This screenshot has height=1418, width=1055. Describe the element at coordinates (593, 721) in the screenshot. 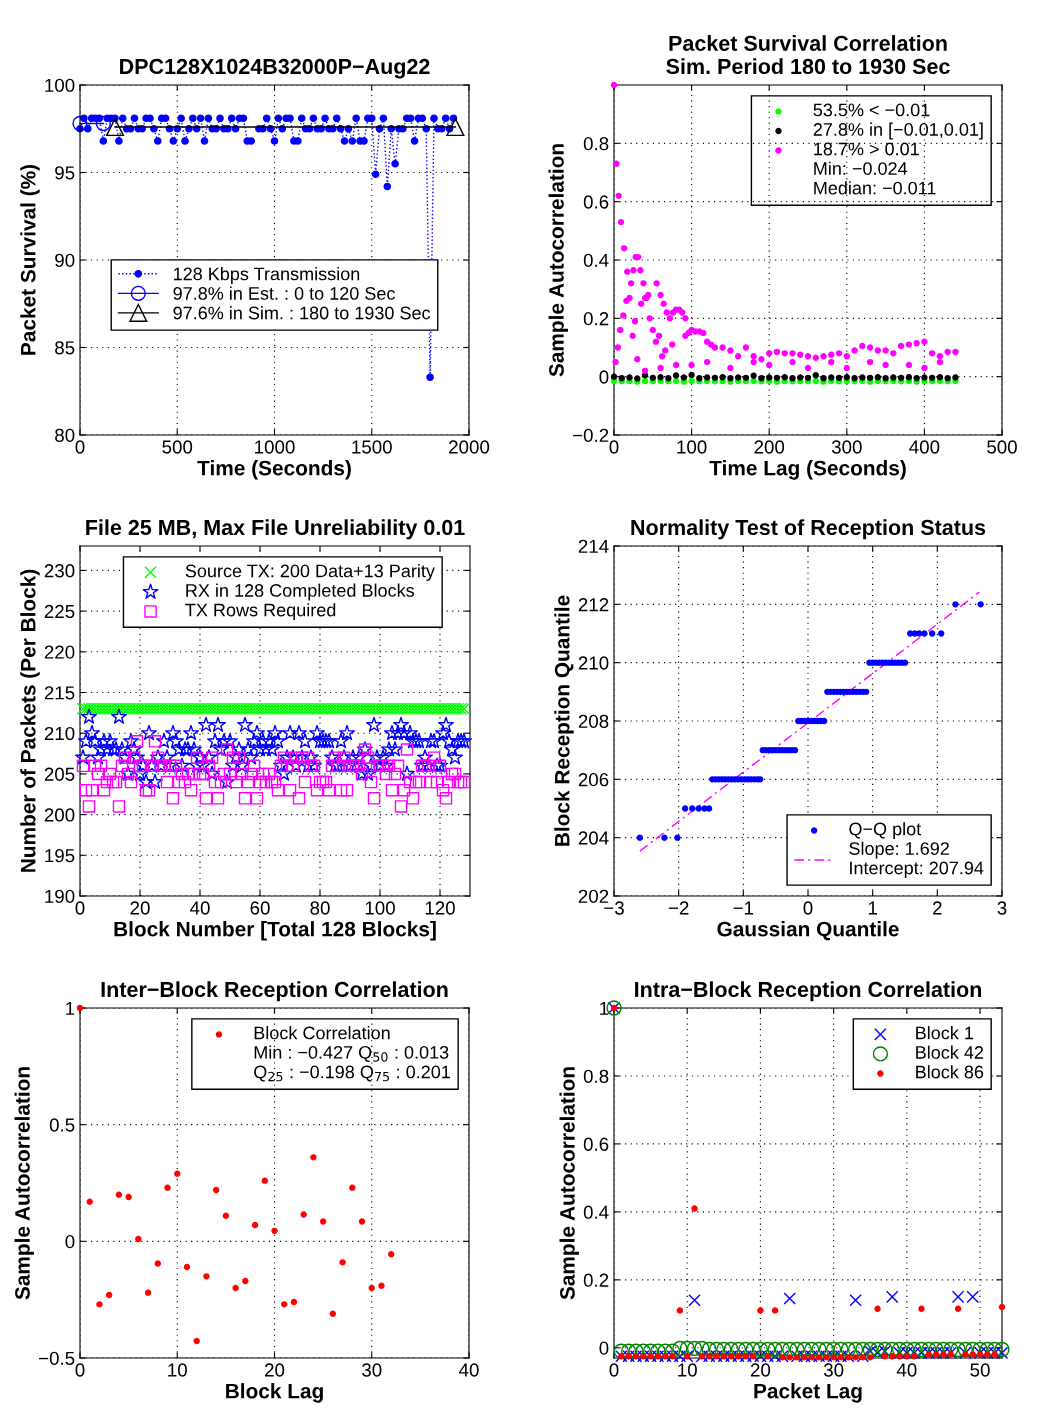

I see `y-tick-label: 208` at that location.